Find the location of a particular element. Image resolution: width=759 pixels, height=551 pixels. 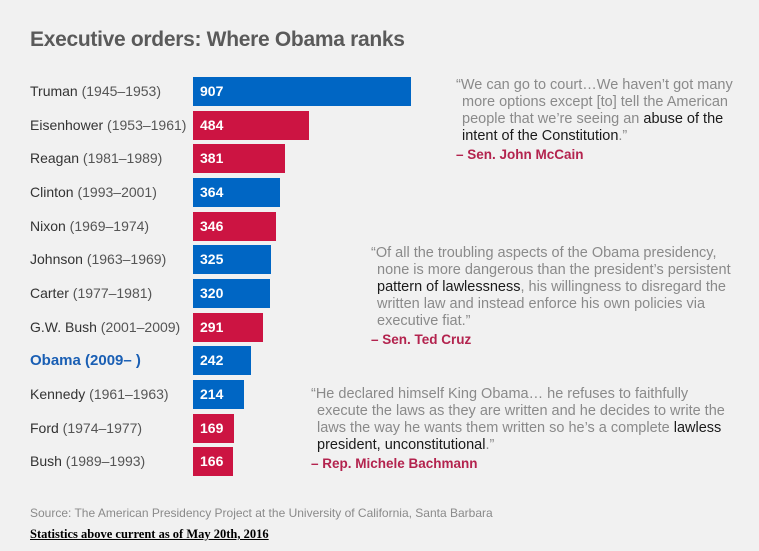

term-years: (1989–1993) is located at coordinates (103, 461).